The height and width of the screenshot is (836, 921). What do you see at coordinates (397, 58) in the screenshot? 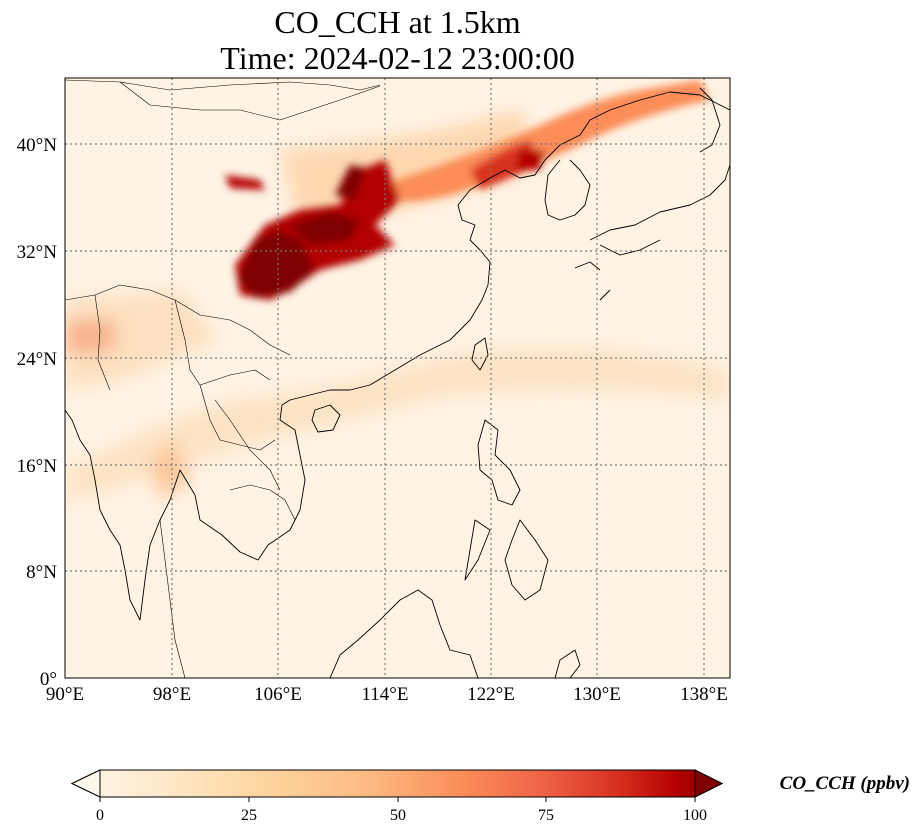
I see `map-subtitle-time: Time: 2024-02-12 23:00:00` at bounding box center [397, 58].